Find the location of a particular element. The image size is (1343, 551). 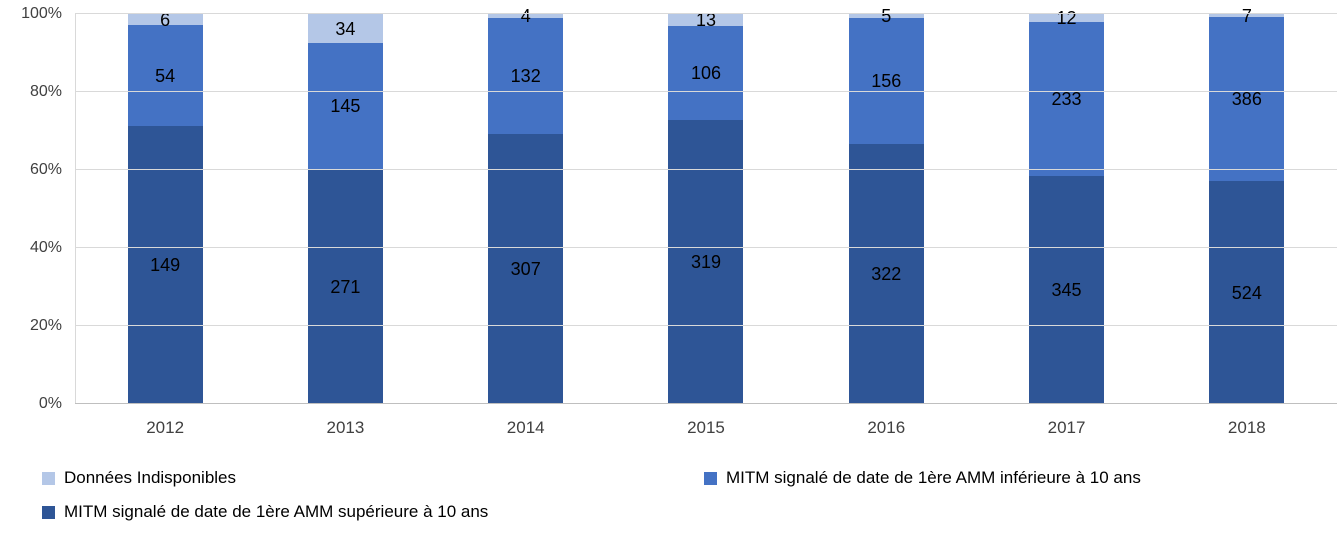

bar-segment: 34 is located at coordinates (345, 29).